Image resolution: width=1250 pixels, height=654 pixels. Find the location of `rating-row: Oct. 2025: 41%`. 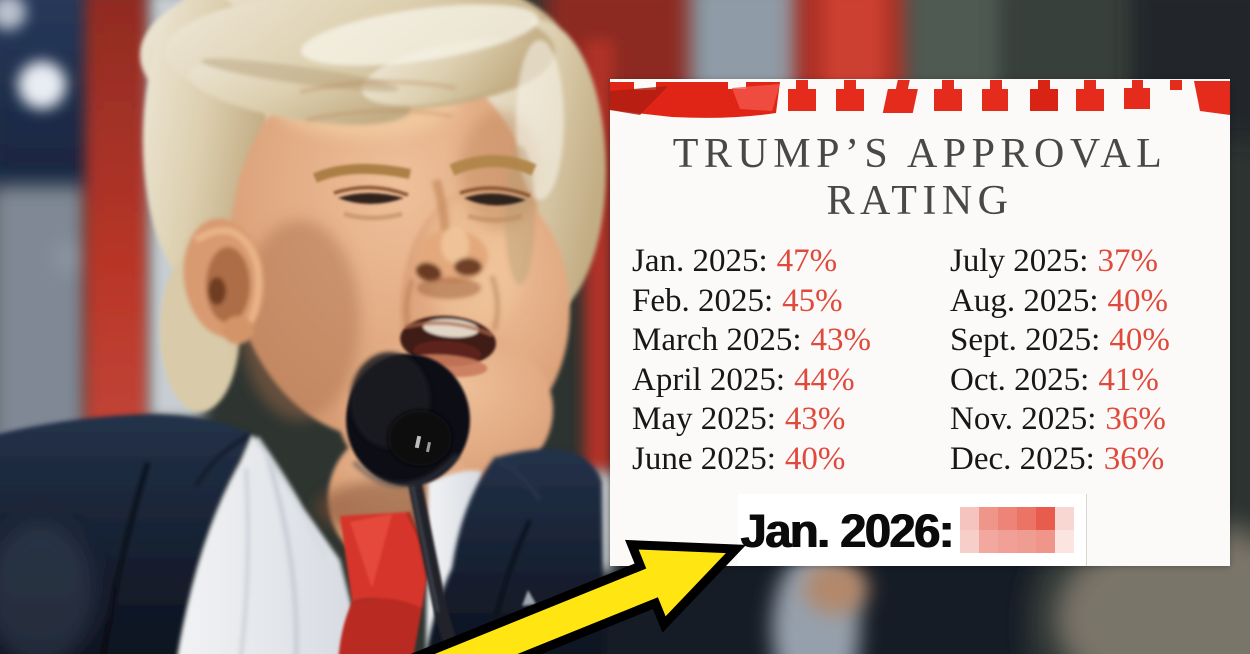

rating-row: Oct. 2025: 41% is located at coordinates (1060, 381).